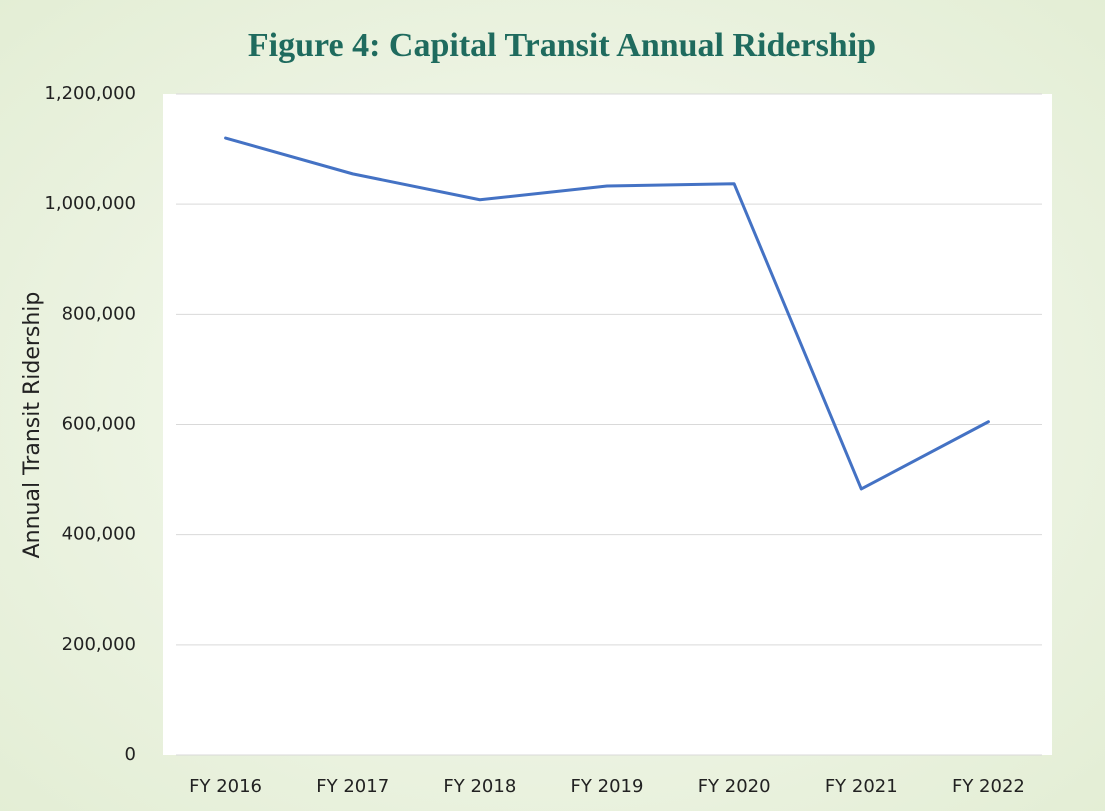 This screenshot has height=811, width=1105. I want to click on y-tick-label: 400,000, so click(99, 534).